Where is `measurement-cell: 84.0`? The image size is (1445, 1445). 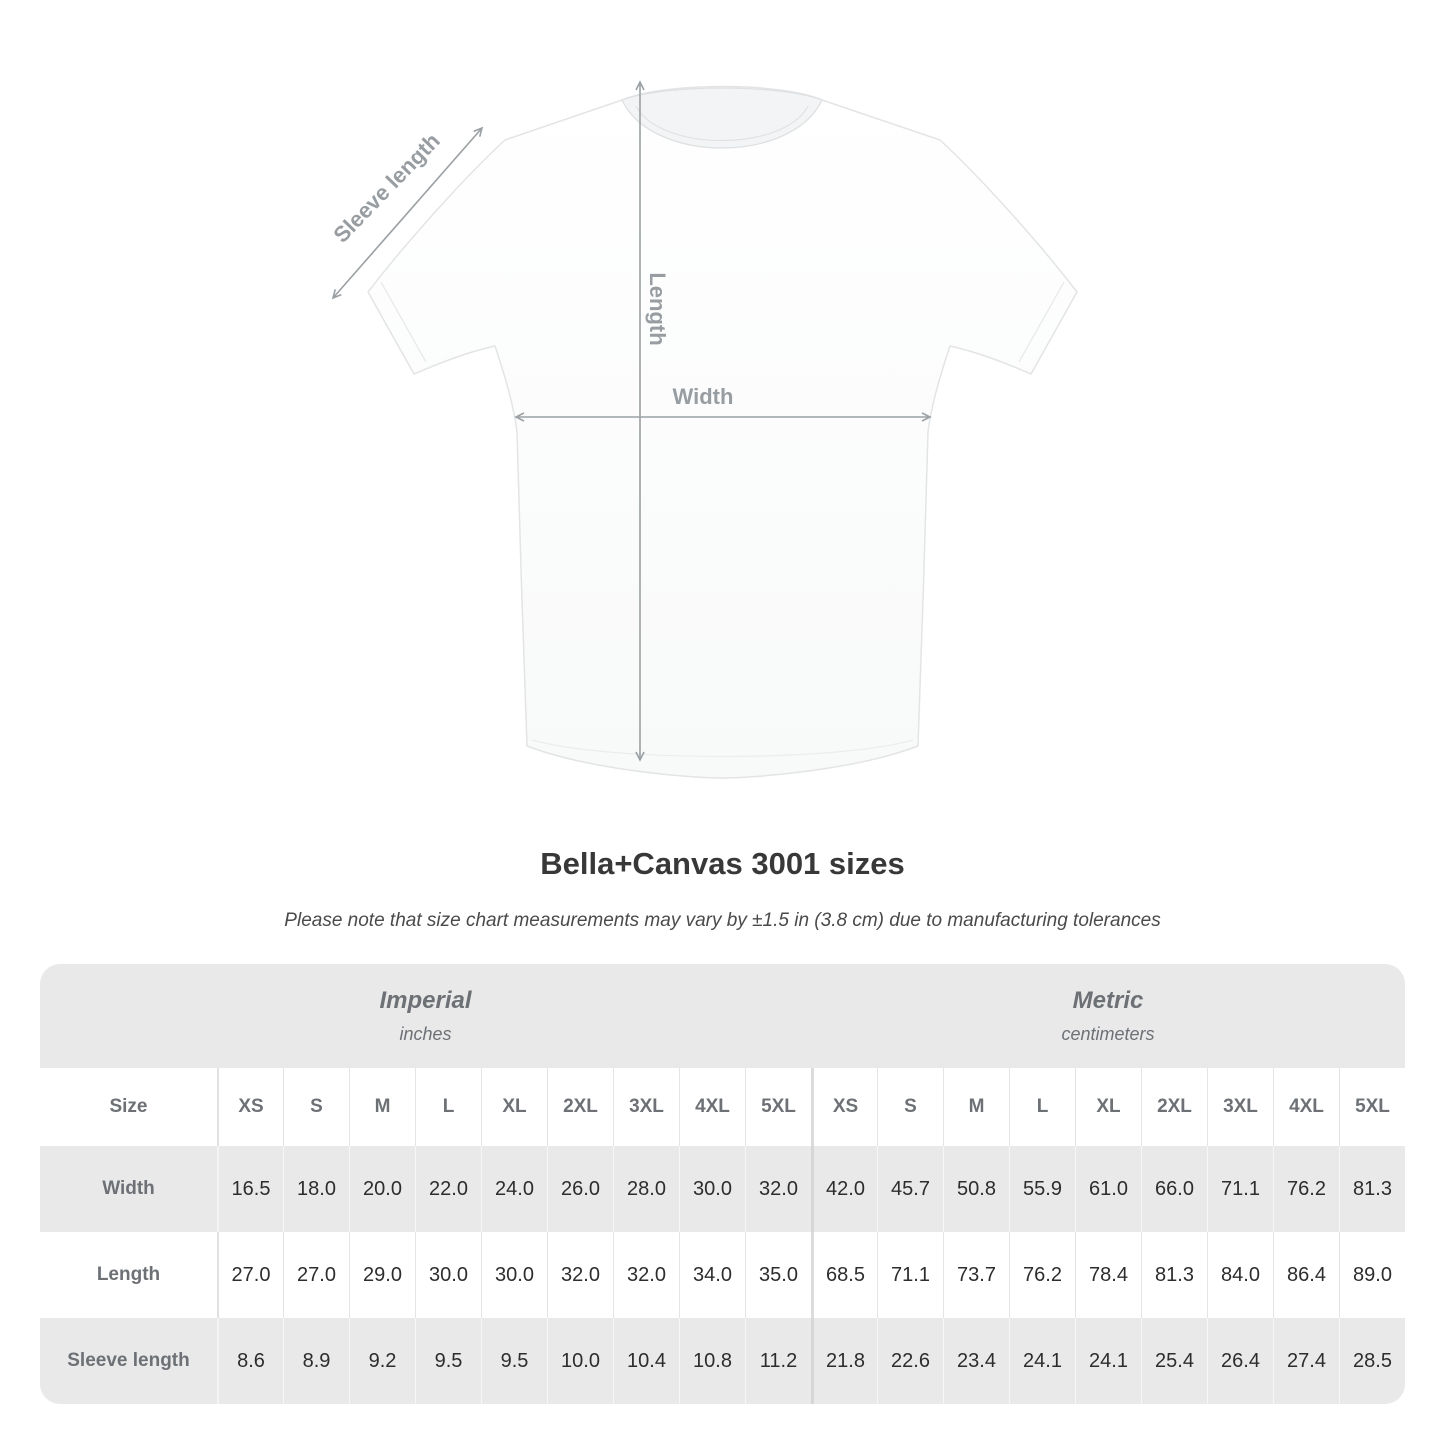 measurement-cell: 84.0 is located at coordinates (1240, 1275).